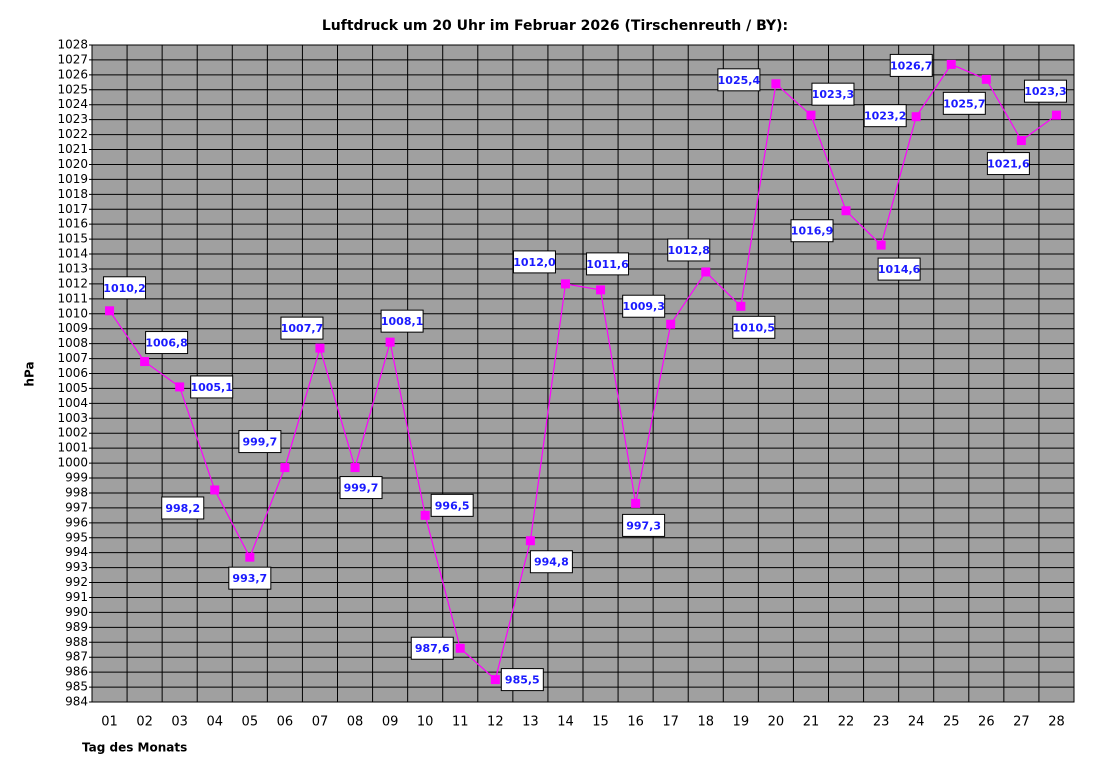 This screenshot has width=1100, height=768. I want to click on y-tick-label: 996, so click(76, 522).